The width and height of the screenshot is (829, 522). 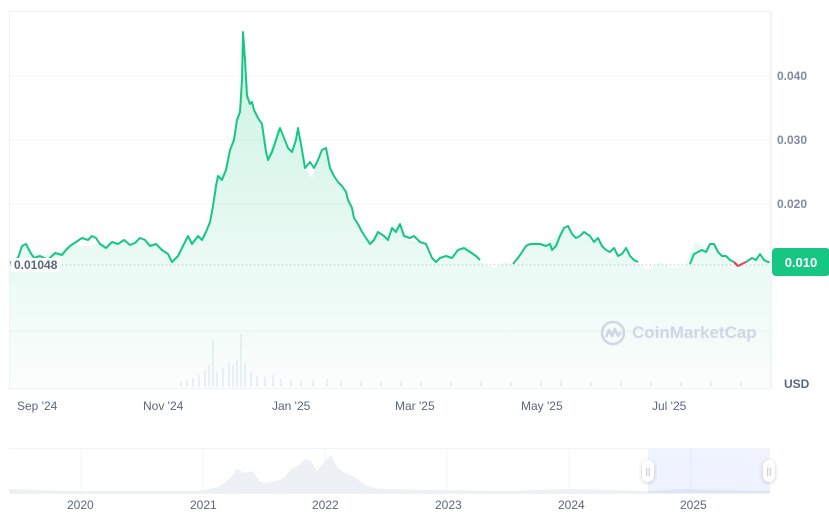 I want to click on nav-tick-2025: 2025, so click(x=693, y=505).